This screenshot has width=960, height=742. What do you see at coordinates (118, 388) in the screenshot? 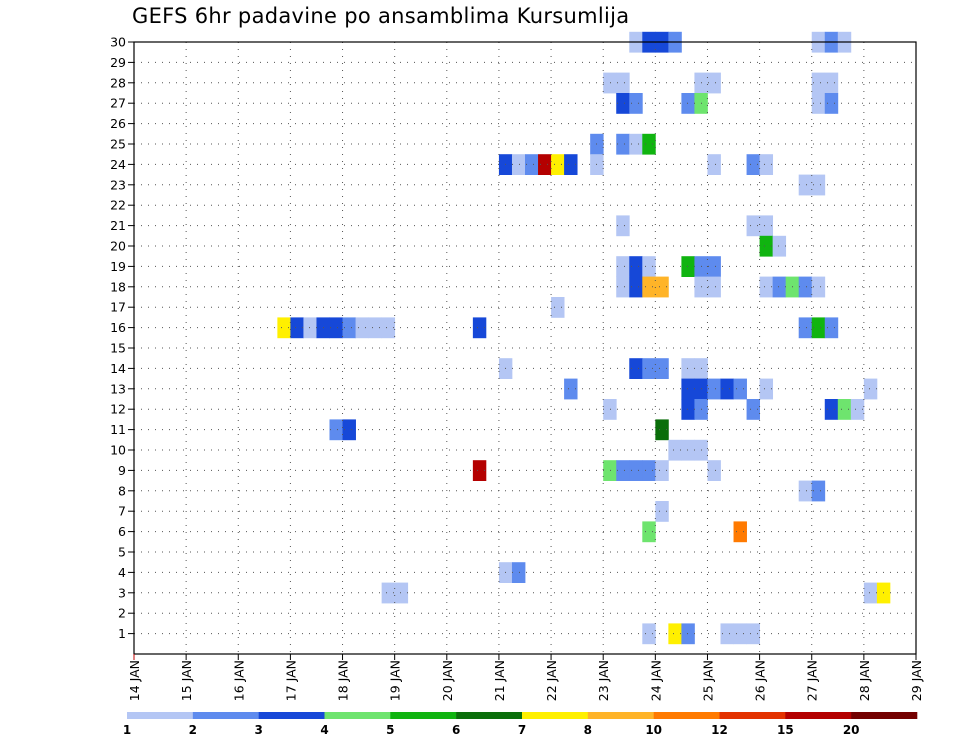
I see `y-tick-label: 13` at bounding box center [118, 388].